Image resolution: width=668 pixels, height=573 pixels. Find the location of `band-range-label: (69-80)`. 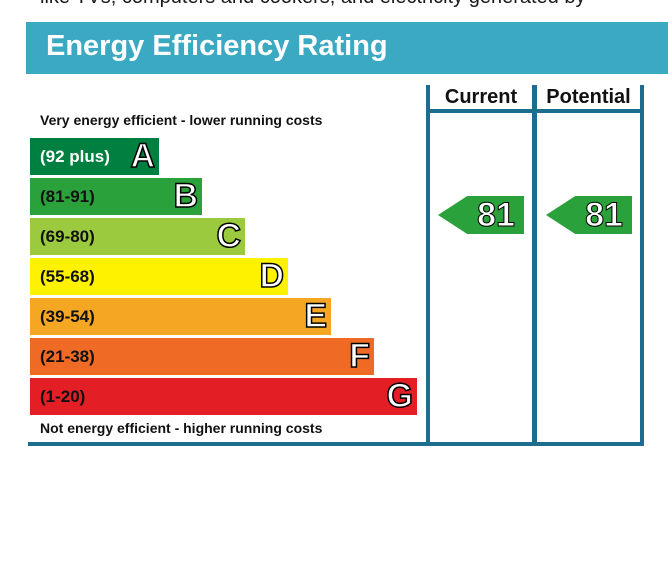

band-range-label: (69-80) is located at coordinates (67, 236).